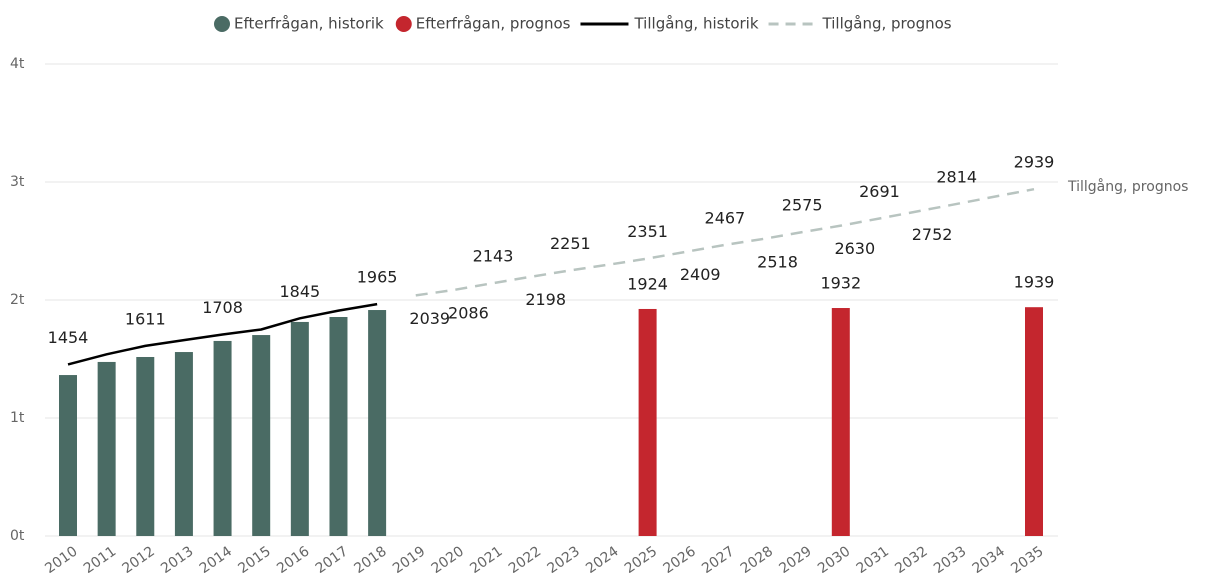 This screenshot has width=1218, height=573. Describe the element at coordinates (679, 558) in the screenshot. I see `x-tick-label: 2026` at that location.